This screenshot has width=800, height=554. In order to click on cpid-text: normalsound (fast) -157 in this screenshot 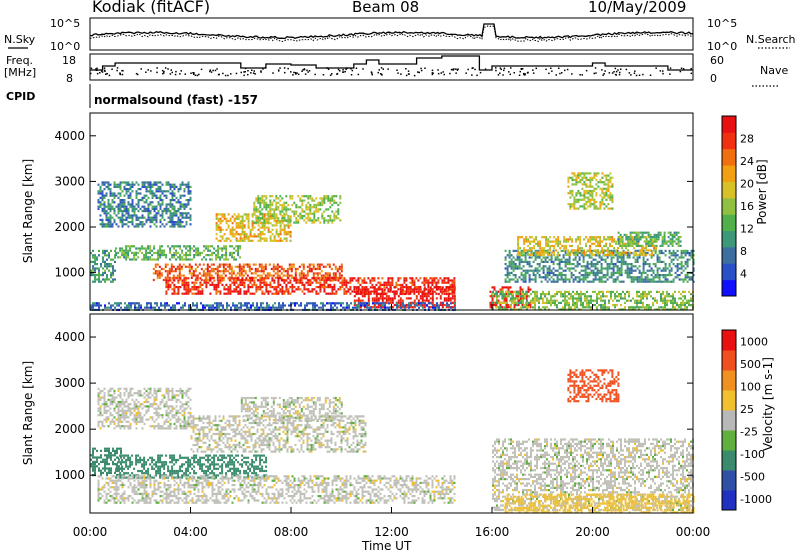, I will do `click(176, 100)`.